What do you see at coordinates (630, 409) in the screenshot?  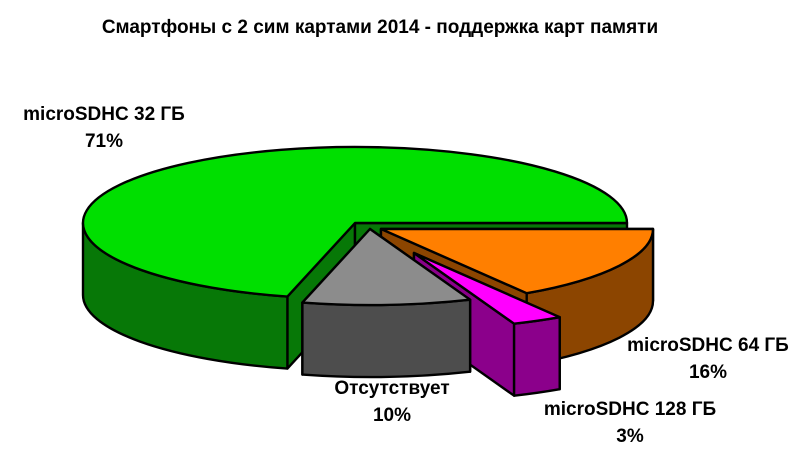 I see `label-microsdhc-128-name: microSDHC 128 ГБ` at bounding box center [630, 409].